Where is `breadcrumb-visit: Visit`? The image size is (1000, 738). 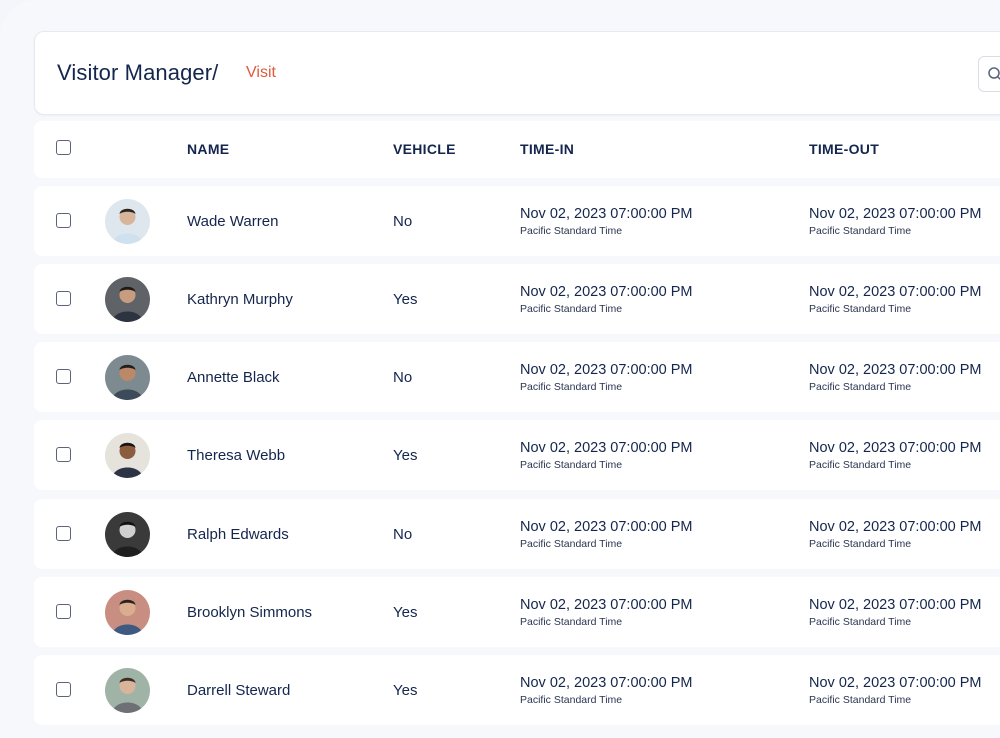
breadcrumb-visit: Visit is located at coordinates (261, 72).